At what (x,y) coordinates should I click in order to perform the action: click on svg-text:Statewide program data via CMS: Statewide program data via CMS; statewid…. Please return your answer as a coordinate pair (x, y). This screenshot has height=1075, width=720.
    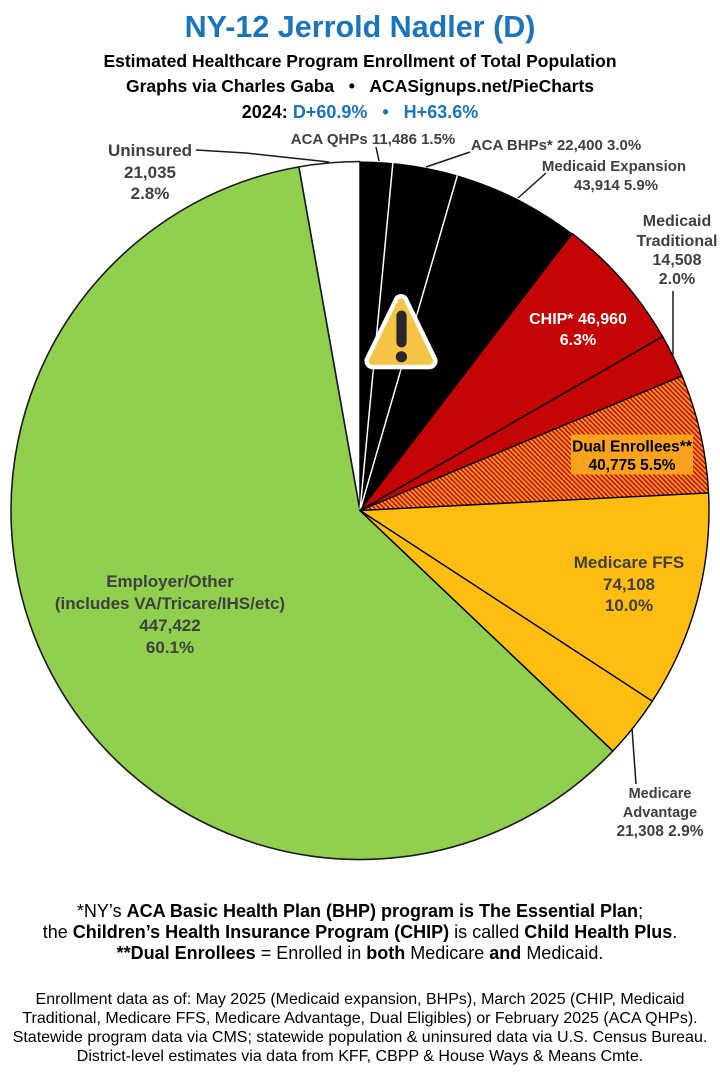
    Looking at the image, I should click on (360, 1037).